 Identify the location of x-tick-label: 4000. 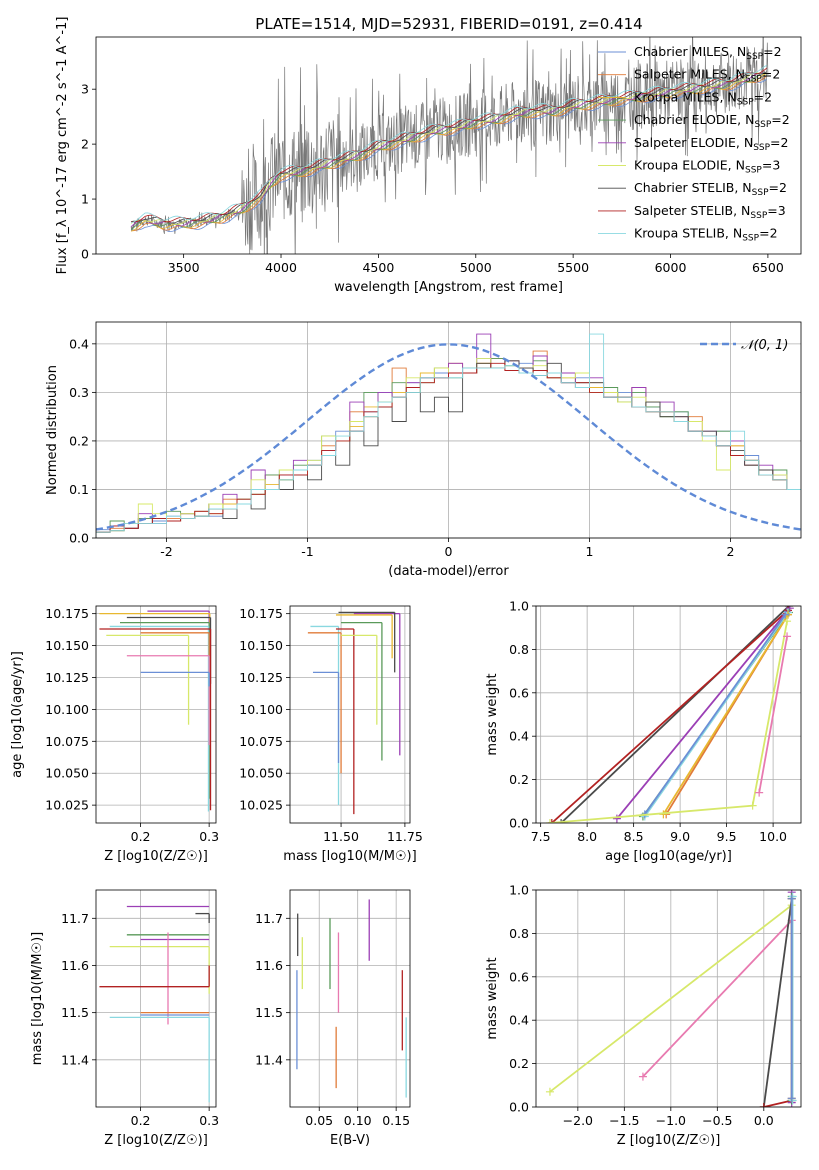
(281, 267).